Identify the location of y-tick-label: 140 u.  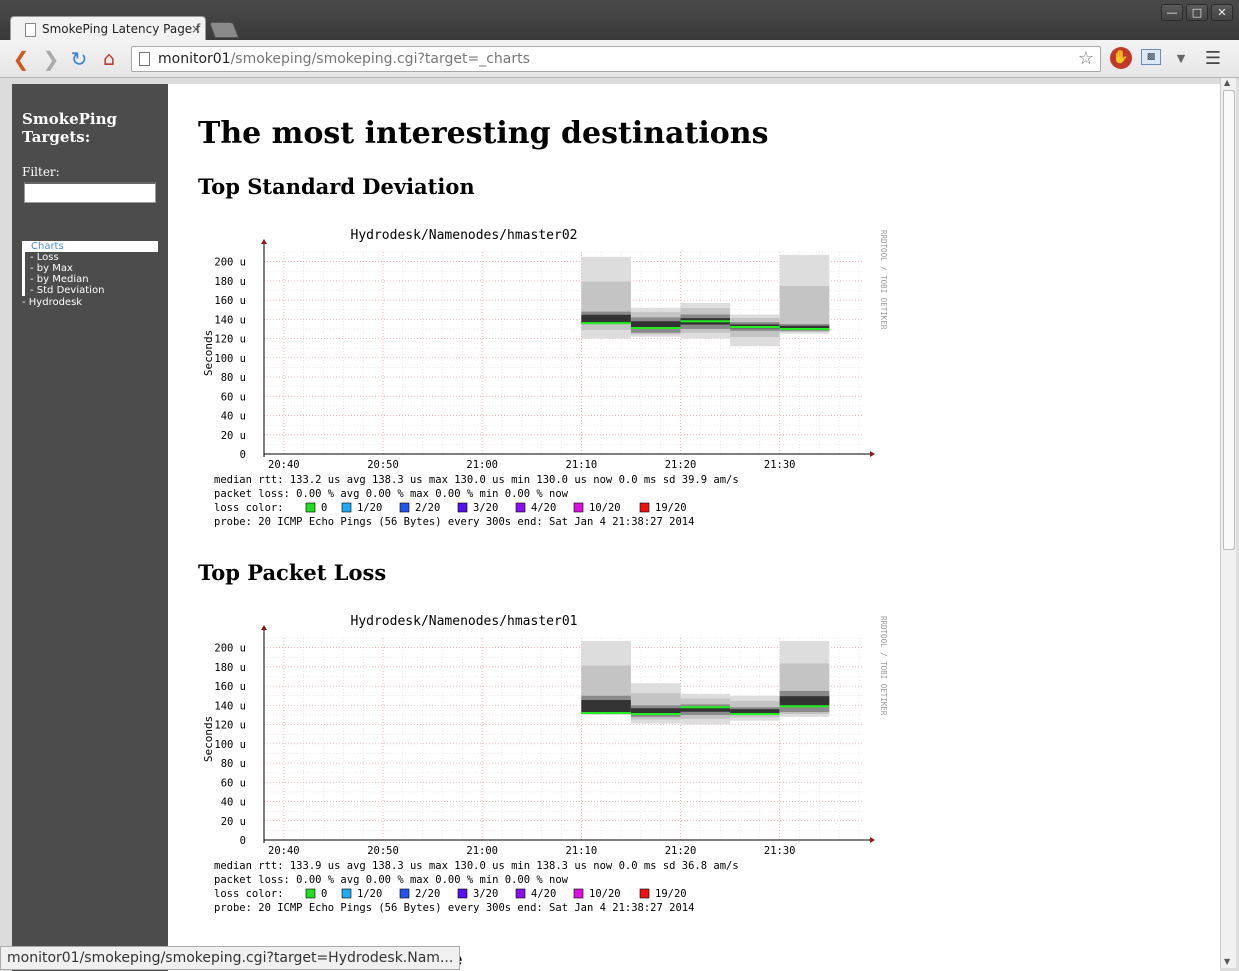
(230, 706).